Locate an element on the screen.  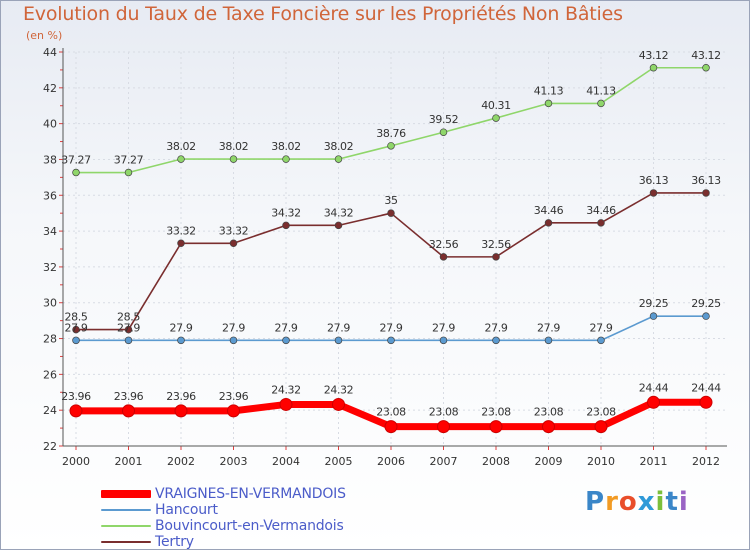
data-label: 34.46 is located at coordinates (601, 210).